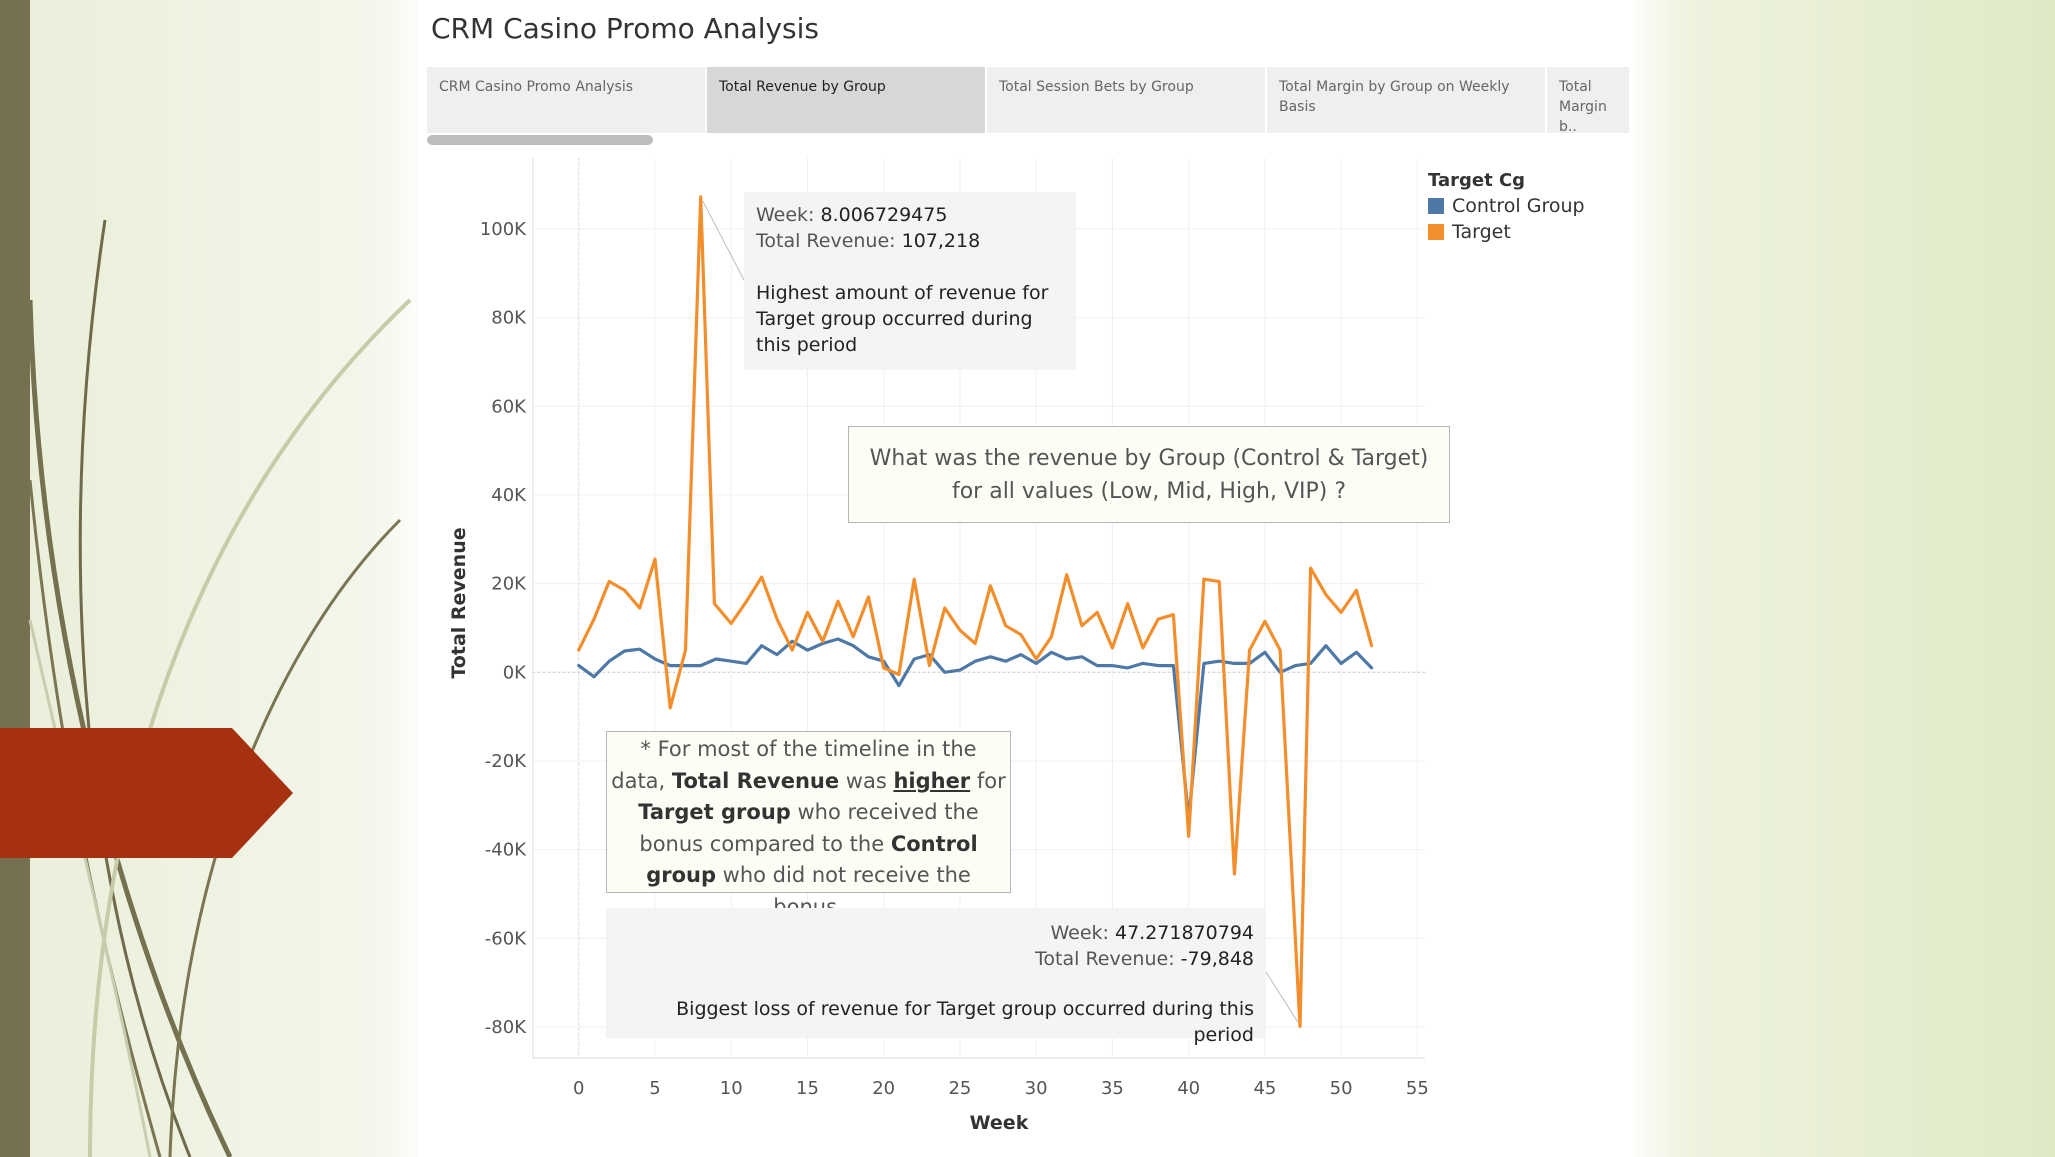 This screenshot has width=2055, height=1157. I want to click on y-tick-label: 100K, so click(503, 229).